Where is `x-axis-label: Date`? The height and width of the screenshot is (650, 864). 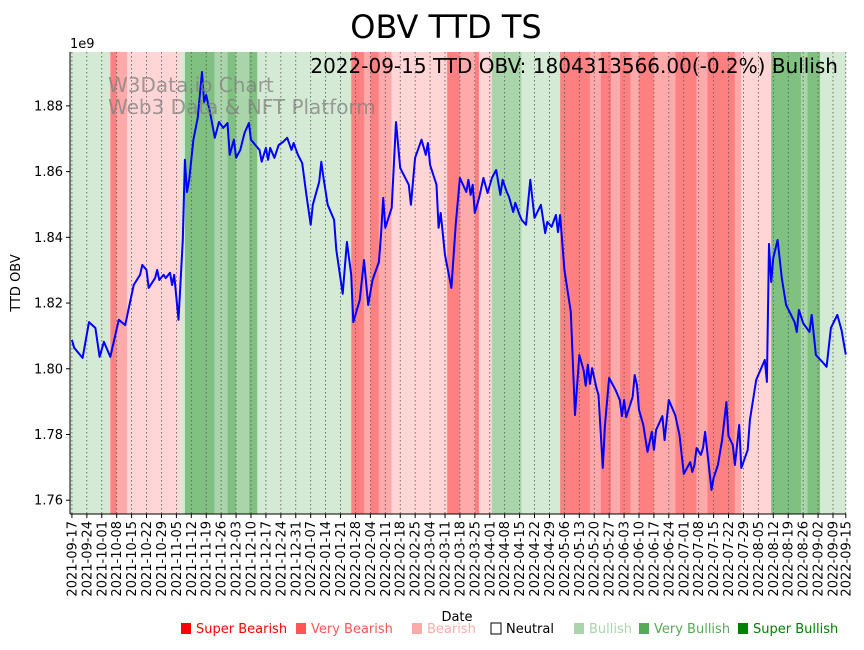
x-axis-label: Date is located at coordinates (456, 617).